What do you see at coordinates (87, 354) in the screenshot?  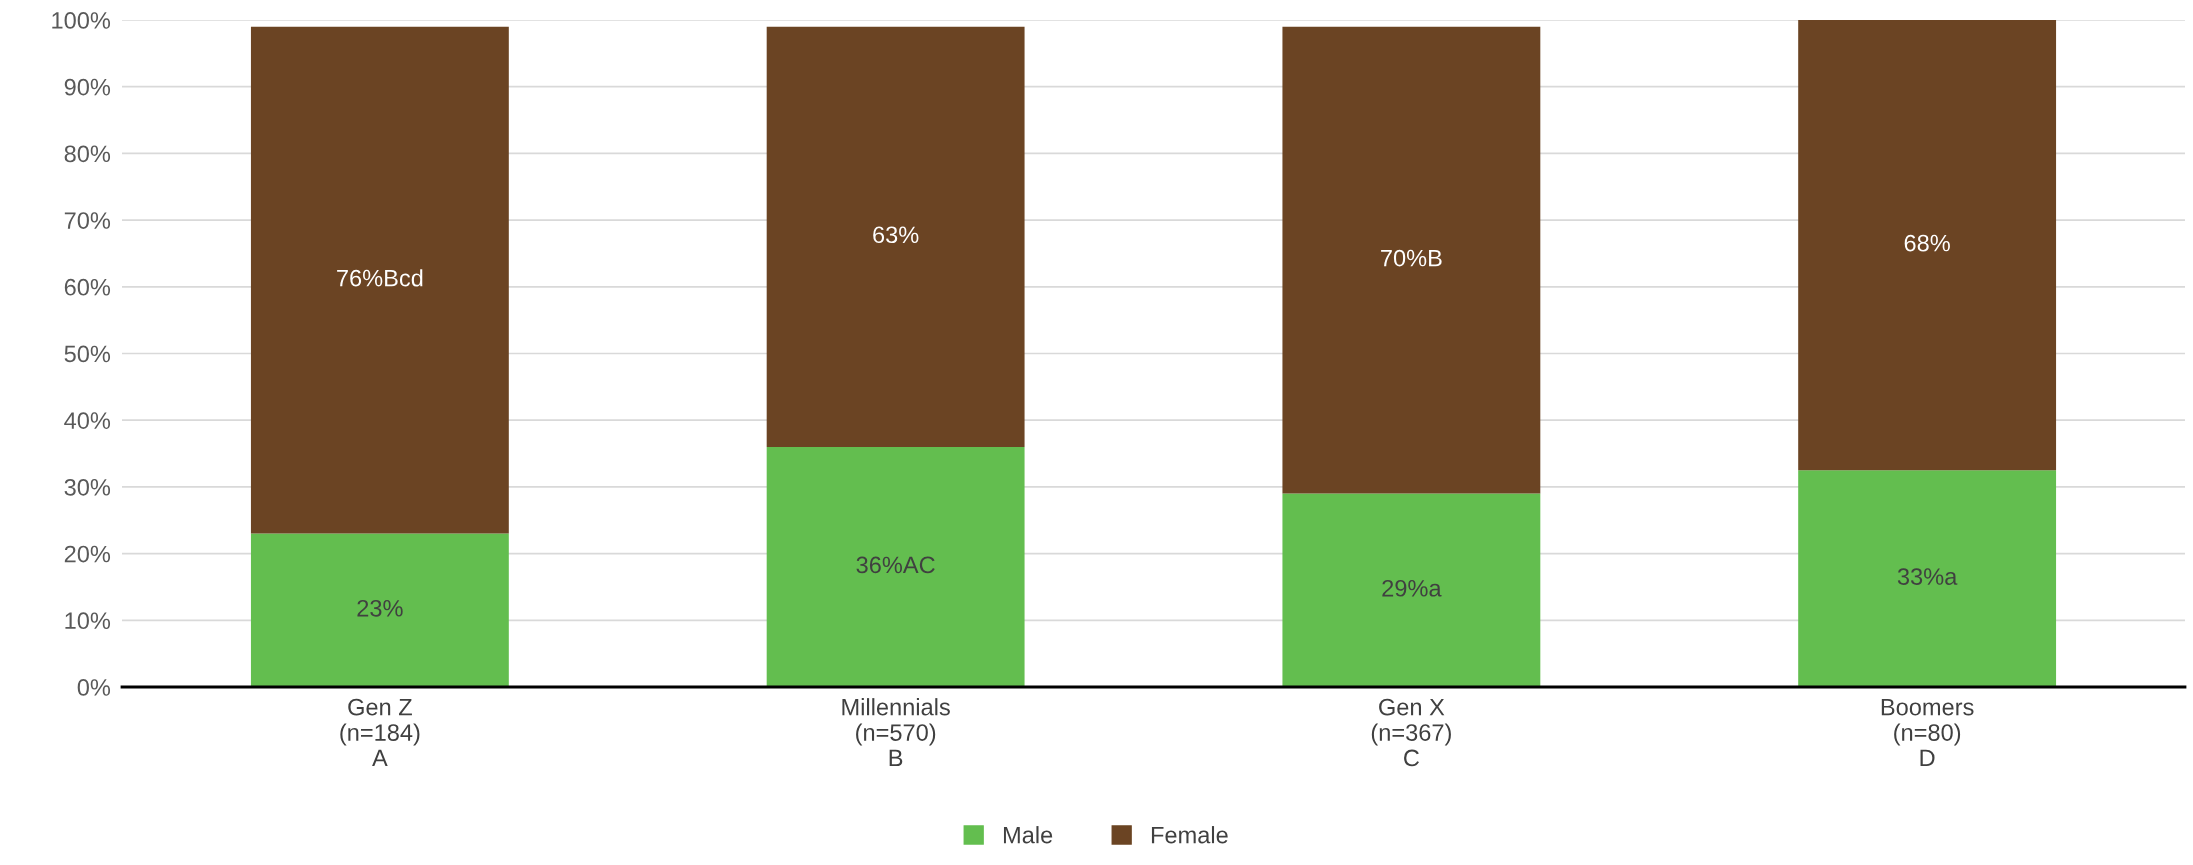 I see `y-tick-label: 50%` at bounding box center [87, 354].